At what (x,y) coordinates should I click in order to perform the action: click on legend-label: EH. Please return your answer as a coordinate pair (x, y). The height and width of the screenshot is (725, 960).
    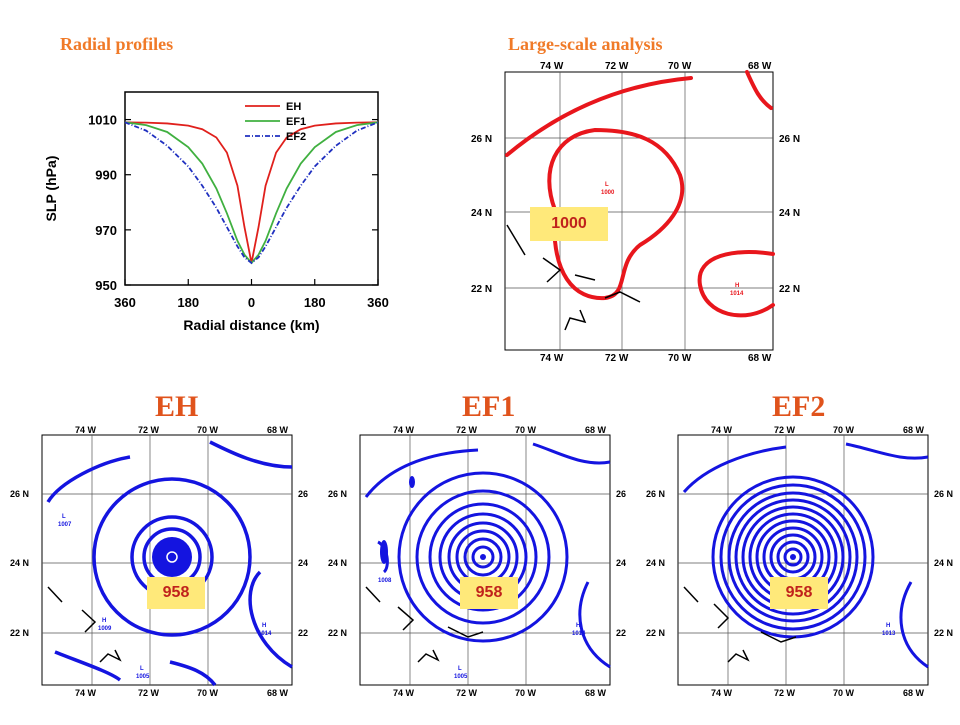
    Looking at the image, I should click on (293, 107).